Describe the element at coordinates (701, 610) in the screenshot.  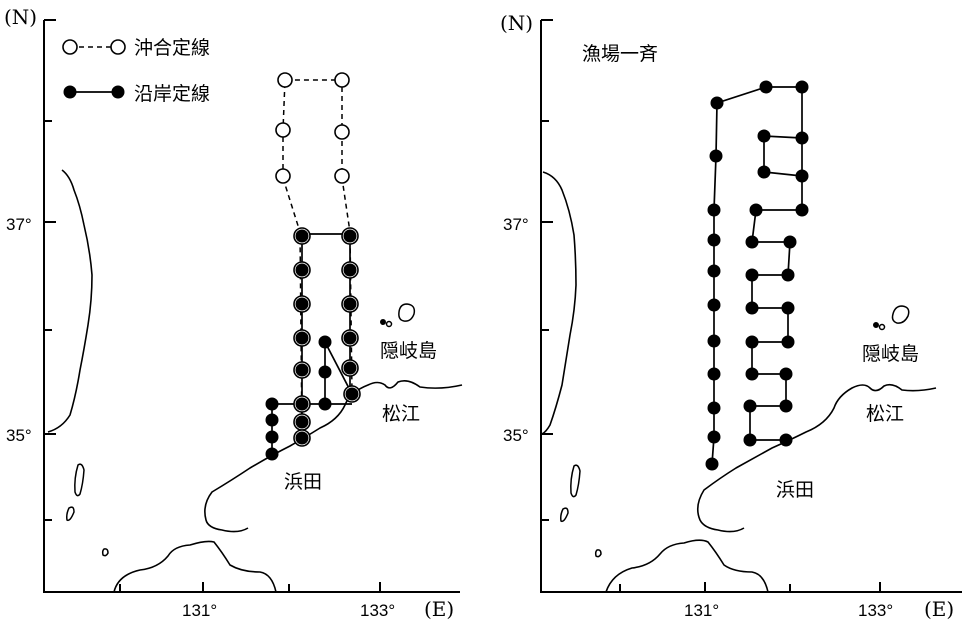
I see `right-lon-131: 131°` at that location.